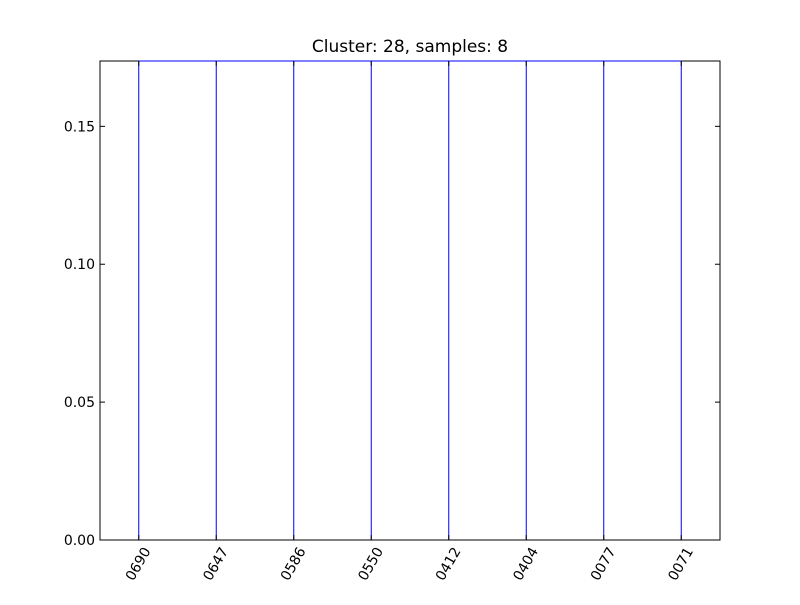 This screenshot has width=800, height=605. What do you see at coordinates (371, 564) in the screenshot?
I see `leaf-label: 0550` at bounding box center [371, 564].